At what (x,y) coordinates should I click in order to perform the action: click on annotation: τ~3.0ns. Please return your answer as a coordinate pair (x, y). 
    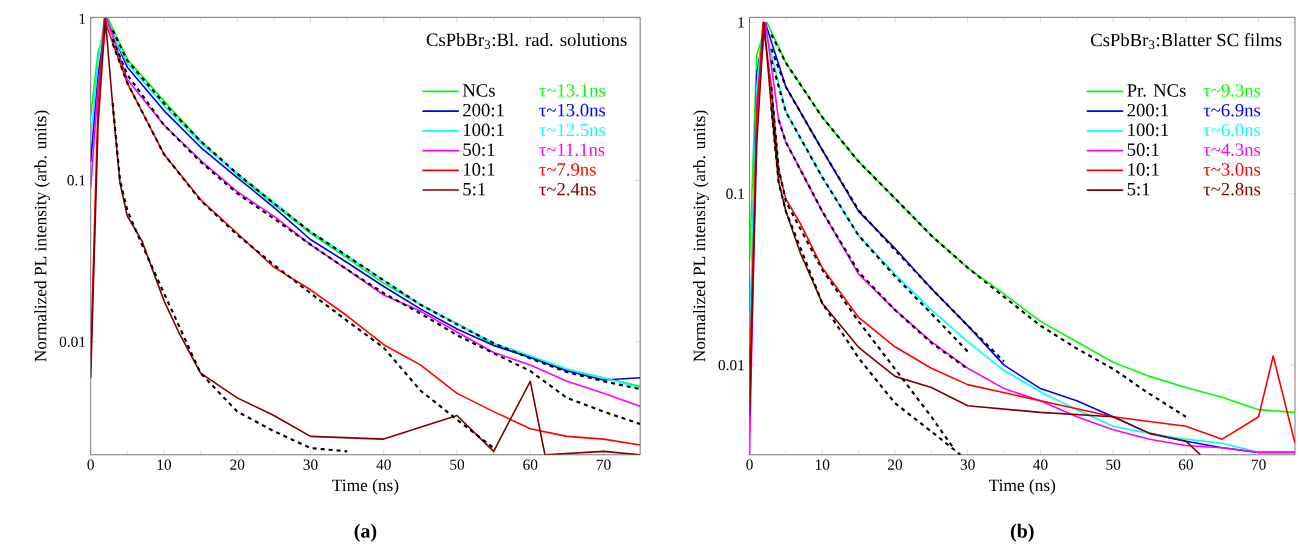
    Looking at the image, I should click on (1232, 169).